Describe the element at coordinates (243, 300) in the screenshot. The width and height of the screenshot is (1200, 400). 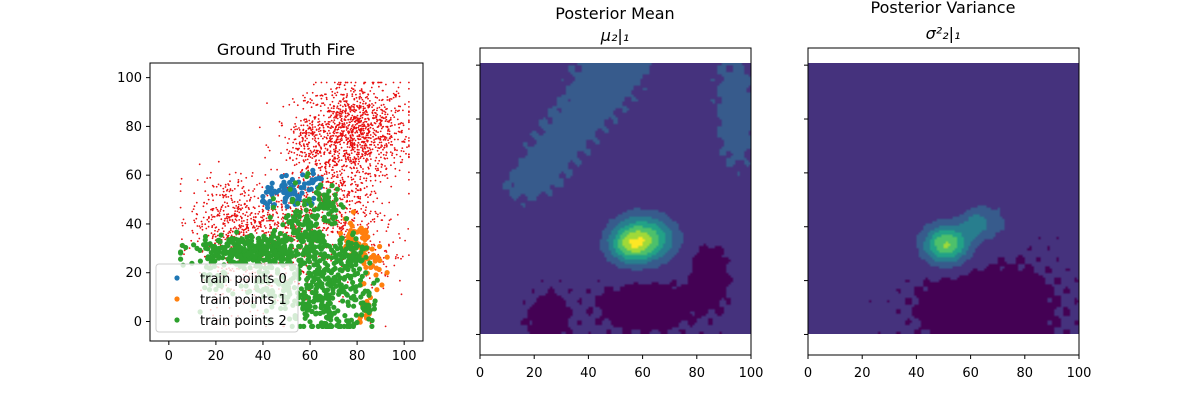
I see `legend-label: train points 1` at that location.